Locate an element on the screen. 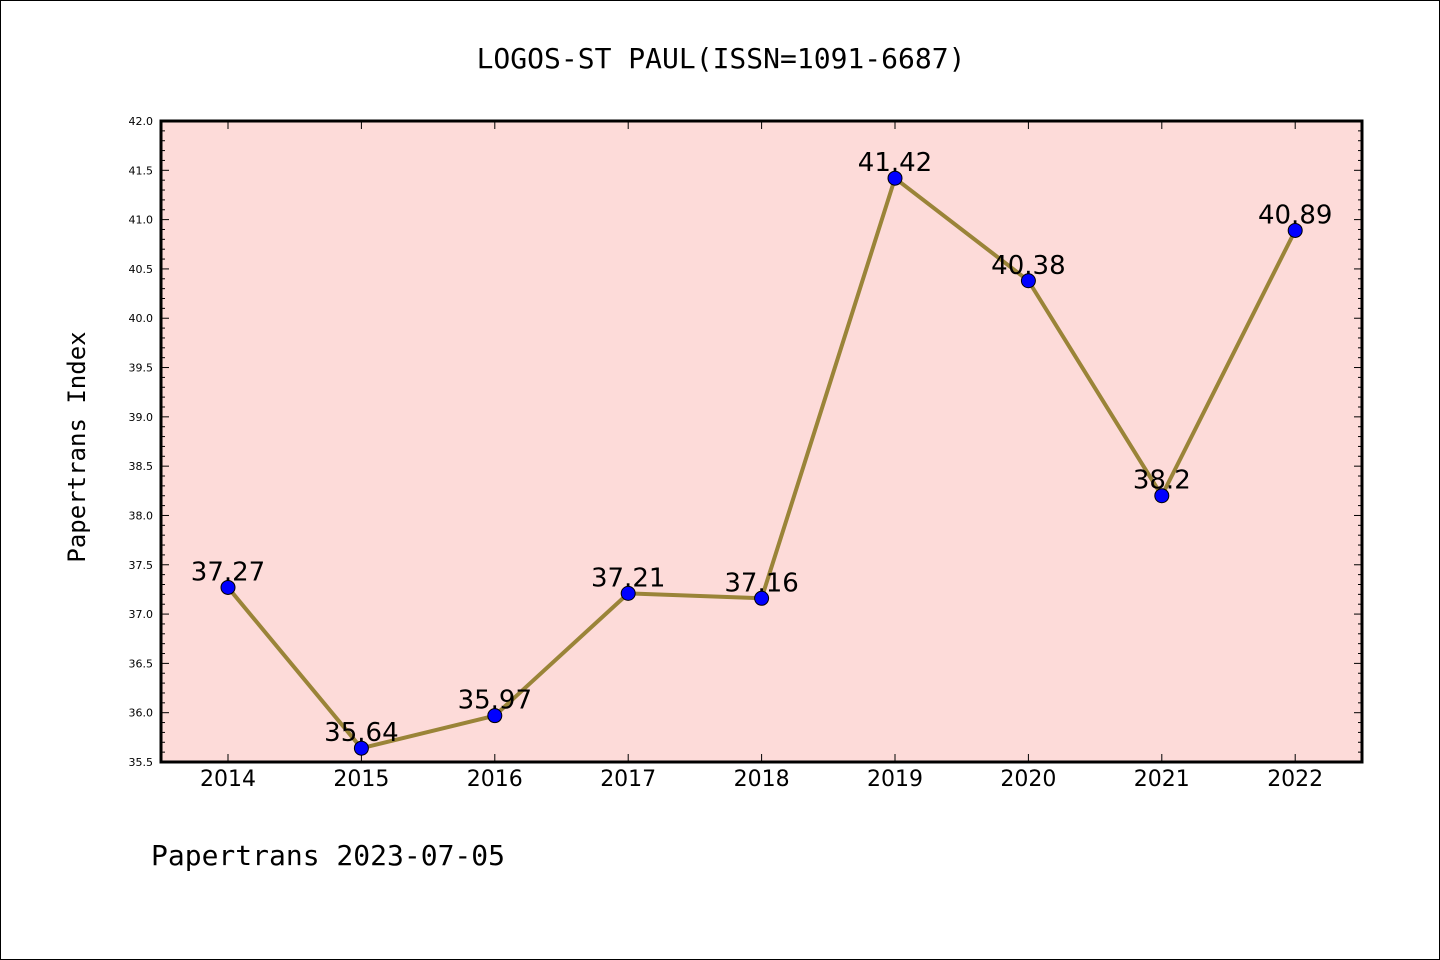 Image resolution: width=1440 pixels, height=960 pixels. x-tick-label: 2019 is located at coordinates (895, 779).